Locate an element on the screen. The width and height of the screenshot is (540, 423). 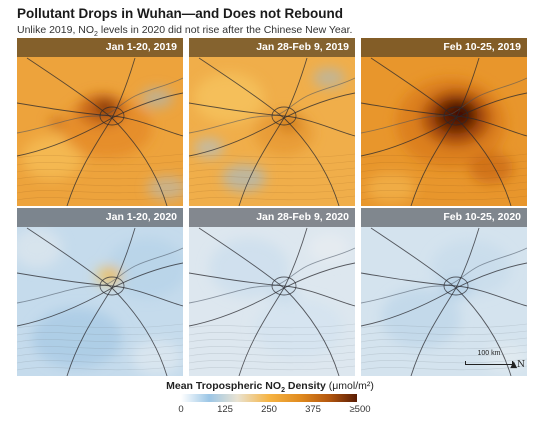
map-panel-feb-2019: Feb 10-25, 2019 is located at coordinates (444, 122).